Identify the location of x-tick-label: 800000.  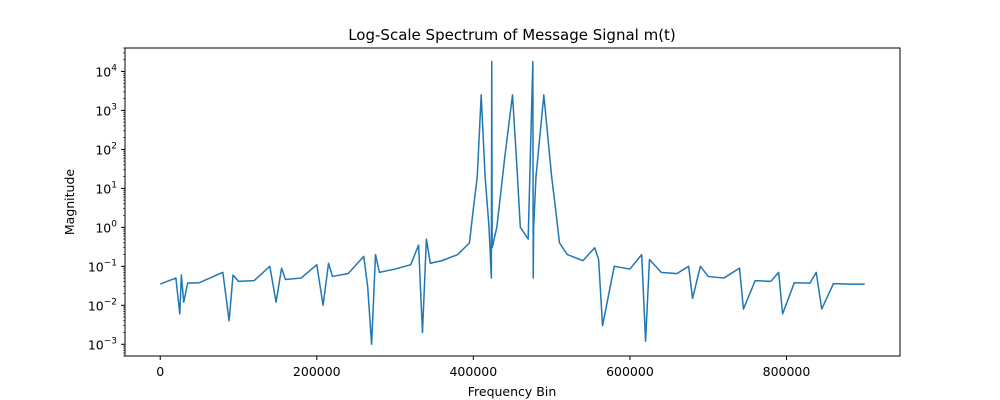
(787, 371).